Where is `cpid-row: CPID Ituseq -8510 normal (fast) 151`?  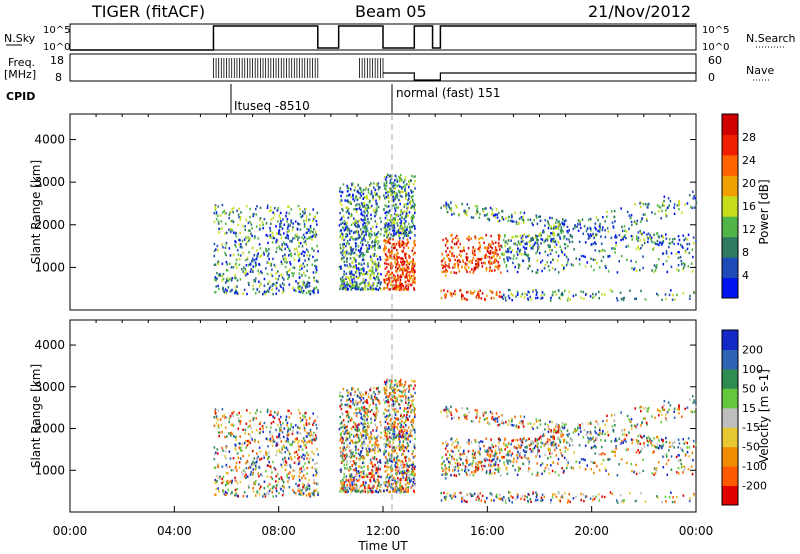 cpid-row: CPID Ituseq -8510 normal (fast) 151 is located at coordinates (253, 98).